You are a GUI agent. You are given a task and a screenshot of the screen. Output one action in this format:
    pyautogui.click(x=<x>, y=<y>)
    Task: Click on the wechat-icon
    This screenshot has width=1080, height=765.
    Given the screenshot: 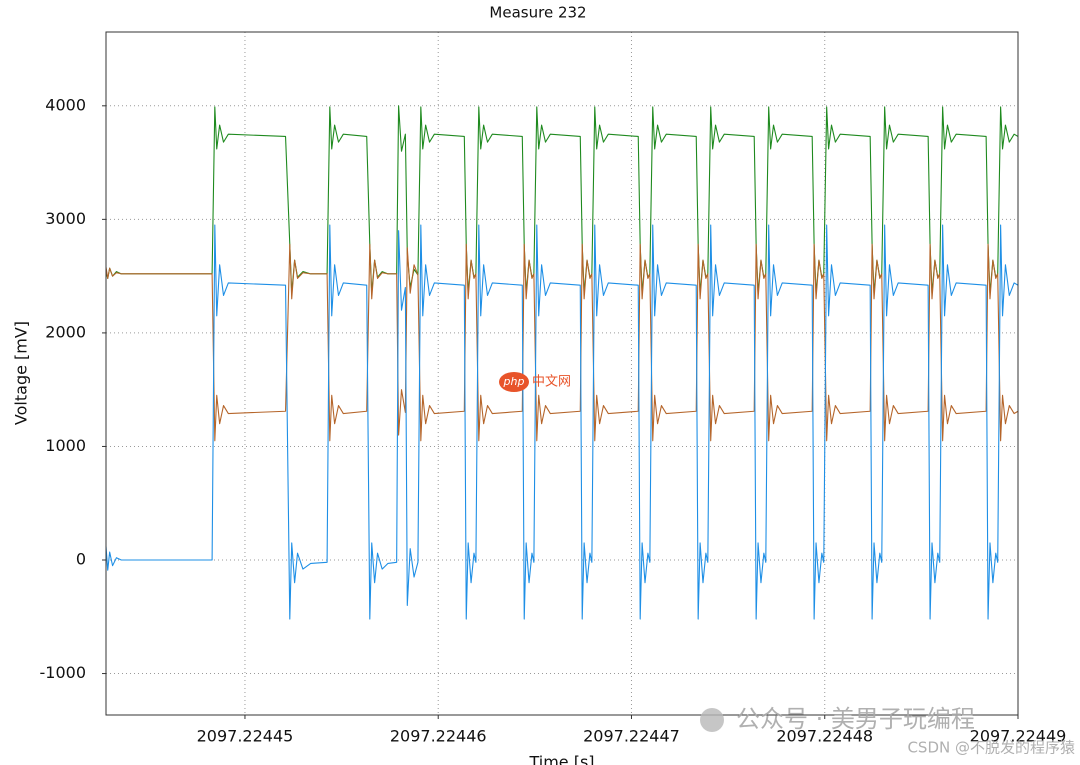 What is the action you would take?
    pyautogui.click(x=712, y=720)
    